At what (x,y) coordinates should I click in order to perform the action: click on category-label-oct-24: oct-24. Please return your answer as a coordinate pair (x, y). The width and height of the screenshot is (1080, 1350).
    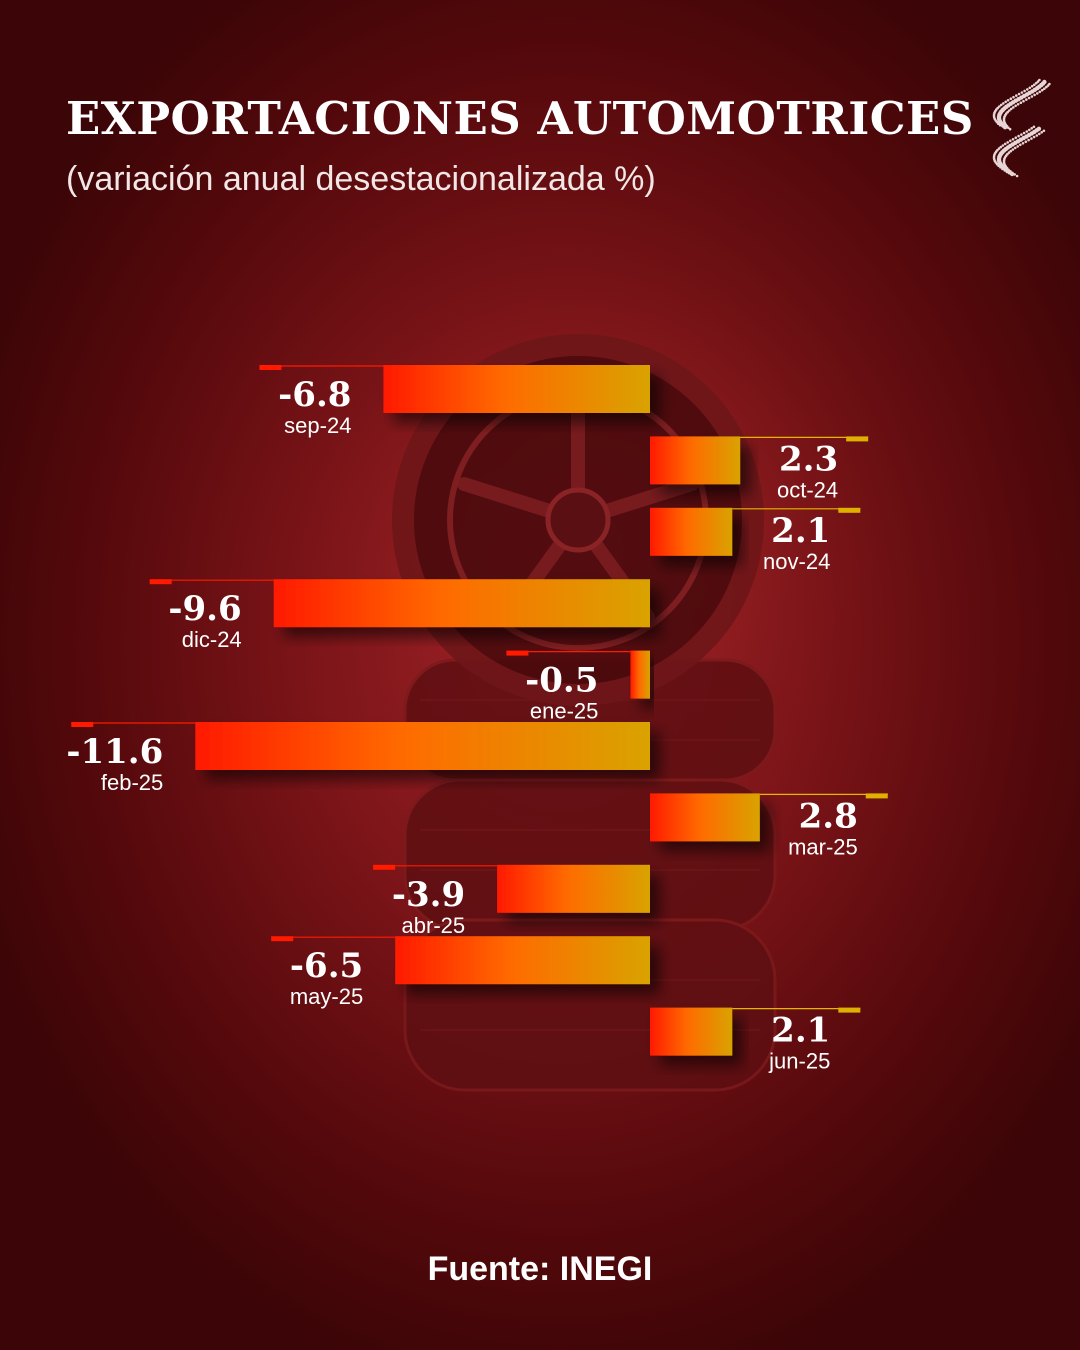
    Looking at the image, I should click on (807, 489).